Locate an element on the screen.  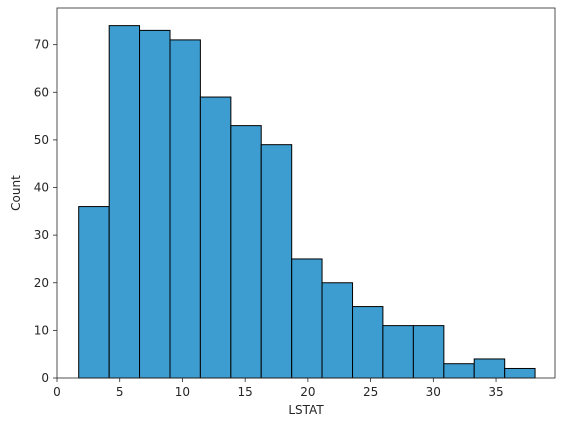
x-axis-ticks: 0 5 10 15 20 25 30 35 is located at coordinates (278, 388).